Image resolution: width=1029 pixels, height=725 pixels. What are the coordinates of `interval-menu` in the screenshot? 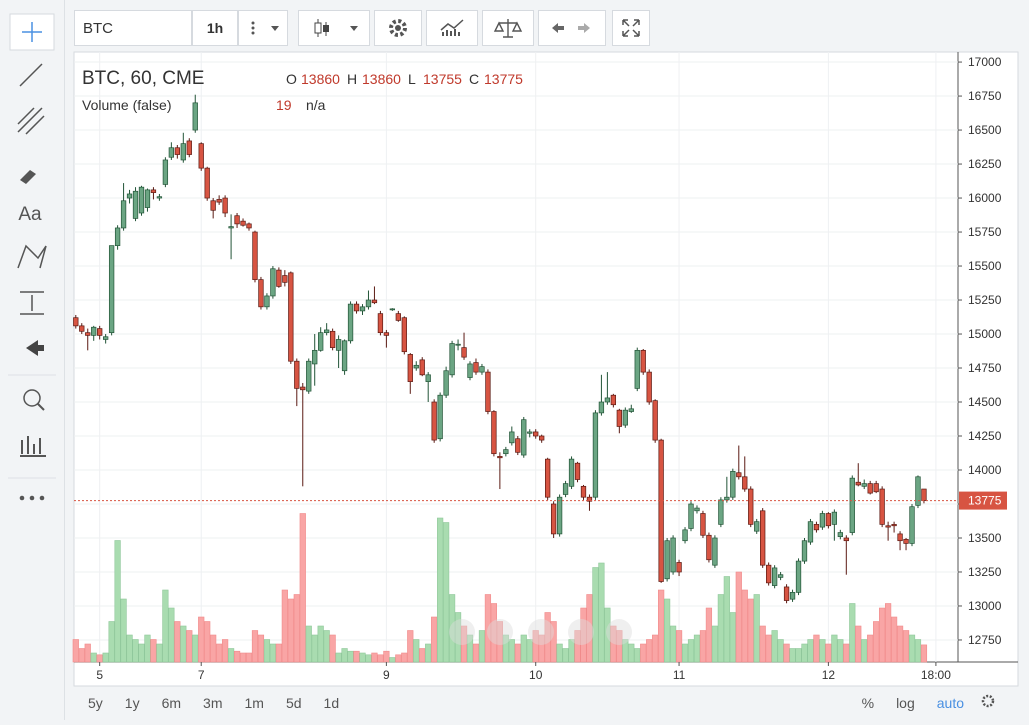 It's located at (263, 28).